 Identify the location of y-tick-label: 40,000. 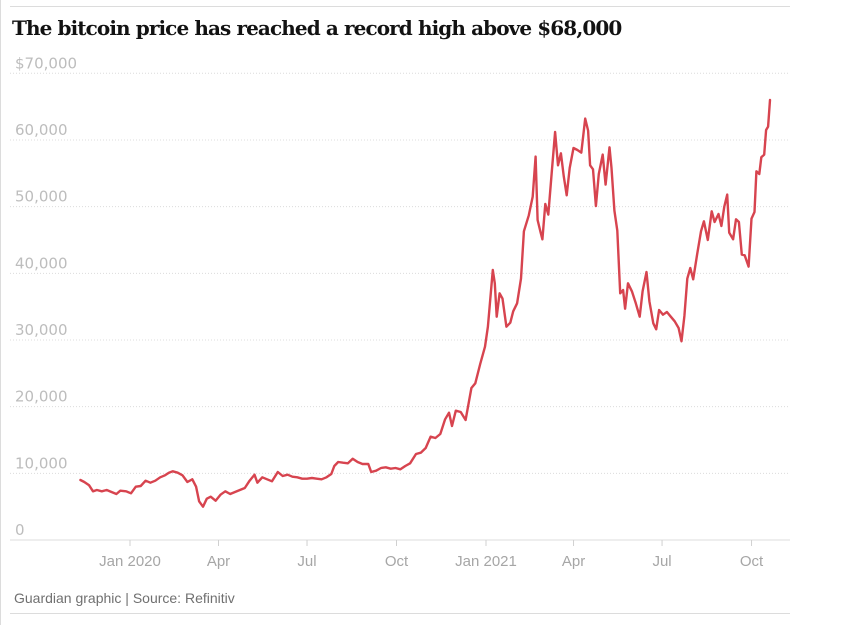
(41, 263).